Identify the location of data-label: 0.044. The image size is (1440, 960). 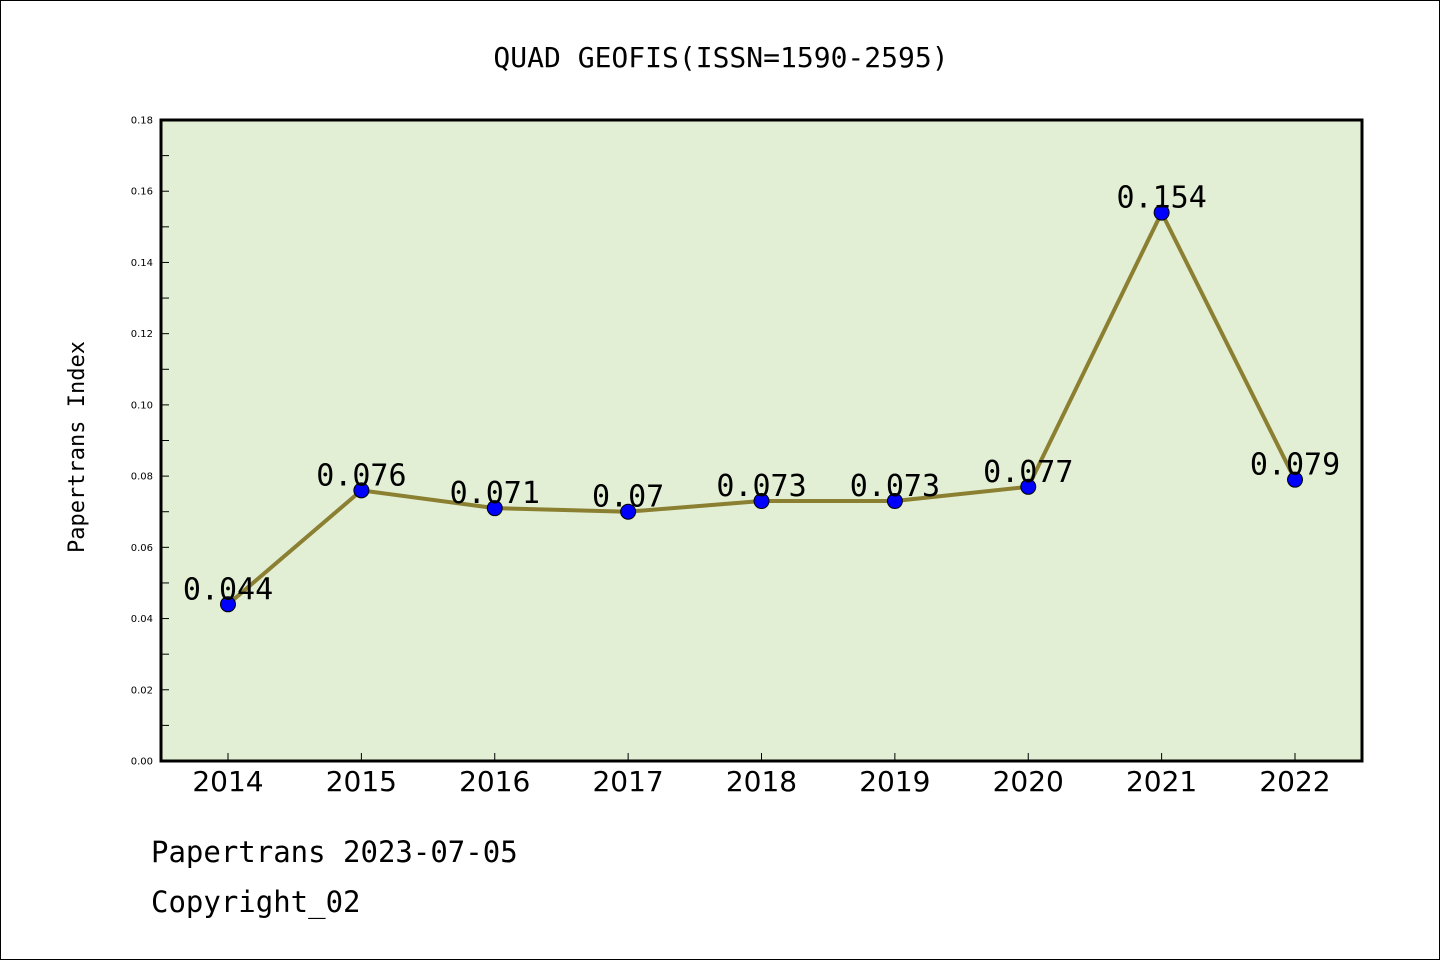
(228, 589).